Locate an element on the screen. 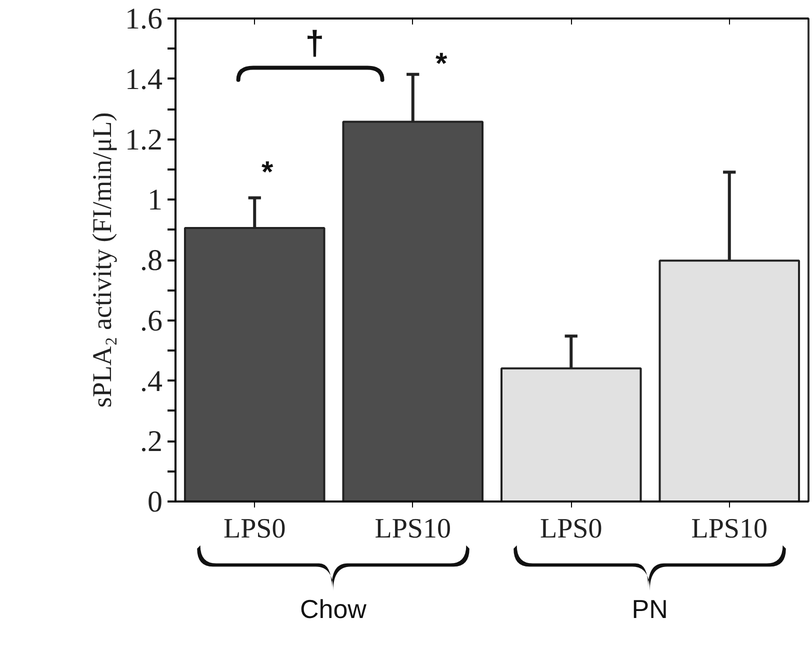 The width and height of the screenshot is (812, 654). y-axis-title: sPLA₂ activity (FI/min/μL) is located at coordinates (102, 260).